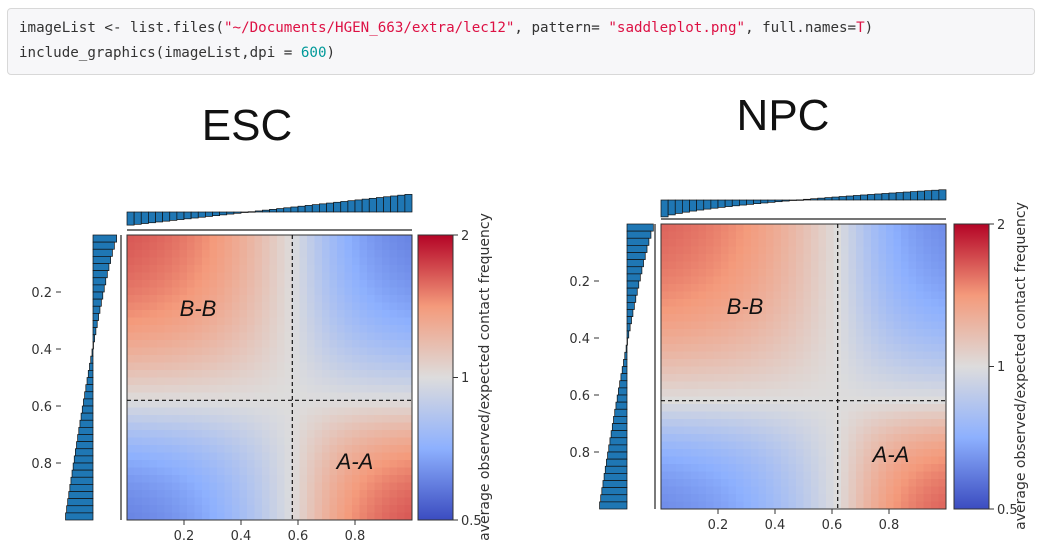  What do you see at coordinates (184, 532) in the screenshot?
I see `x-tick-0: 0.2` at bounding box center [184, 532].